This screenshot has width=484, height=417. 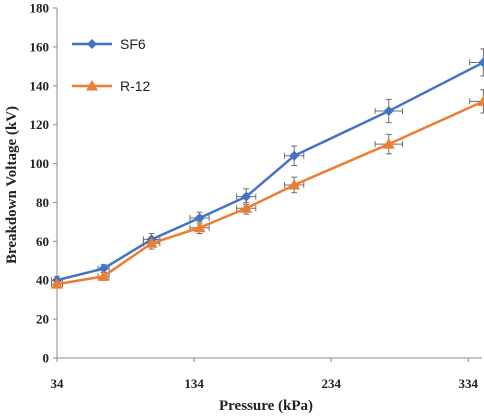 What do you see at coordinates (40, 8) in the screenshot?
I see `y-tick-label: 180` at bounding box center [40, 8].